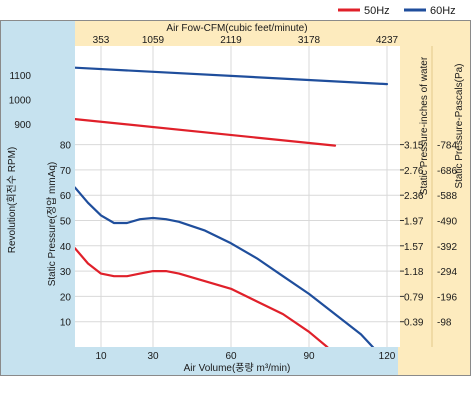  I want to click on pressure-tick-label: 40, so click(66, 247).